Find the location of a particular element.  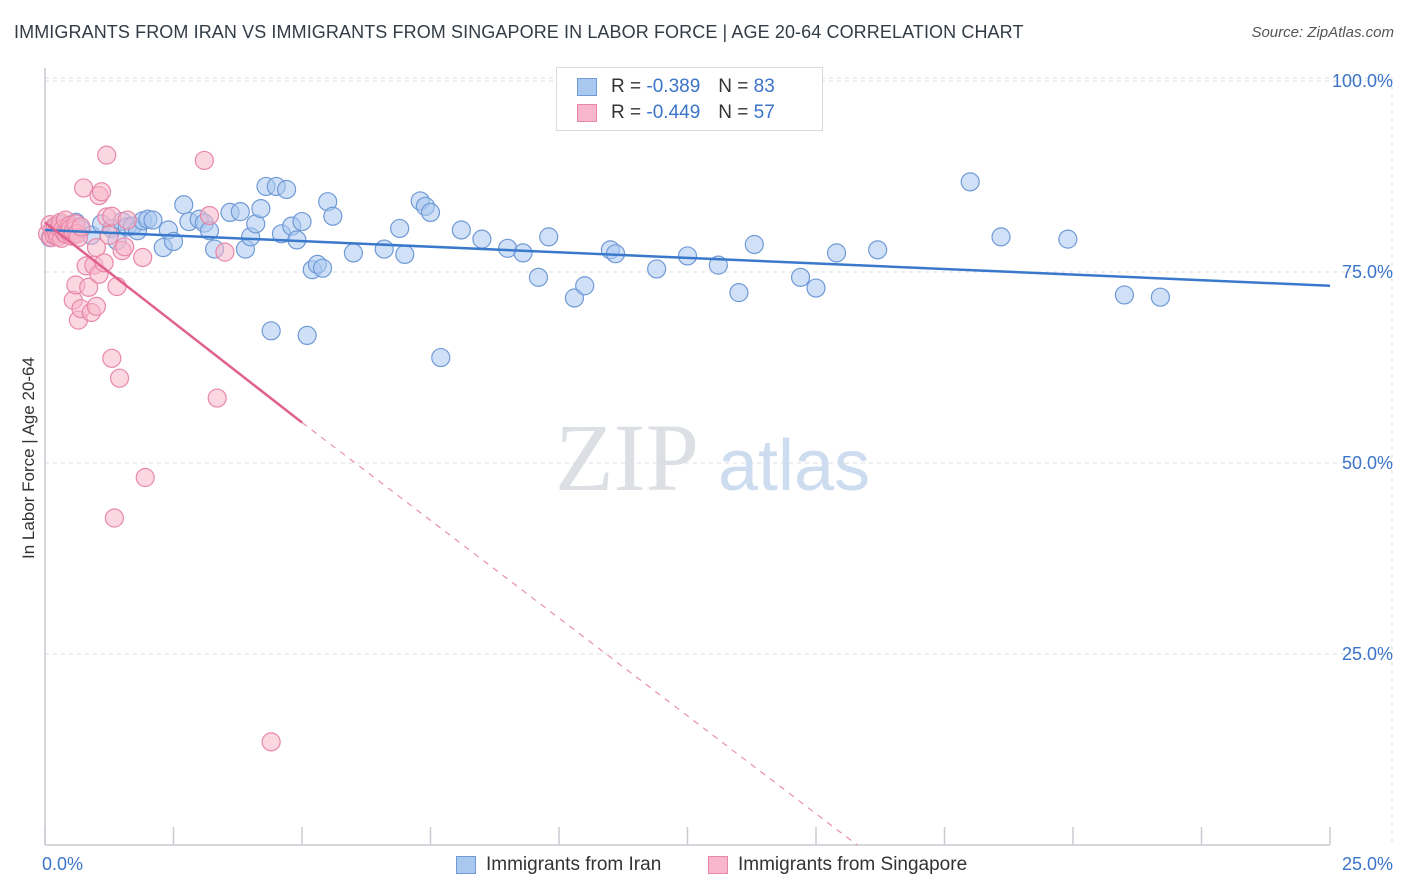

y-tick-label-25: 25.0% is located at coordinates (1367, 654).